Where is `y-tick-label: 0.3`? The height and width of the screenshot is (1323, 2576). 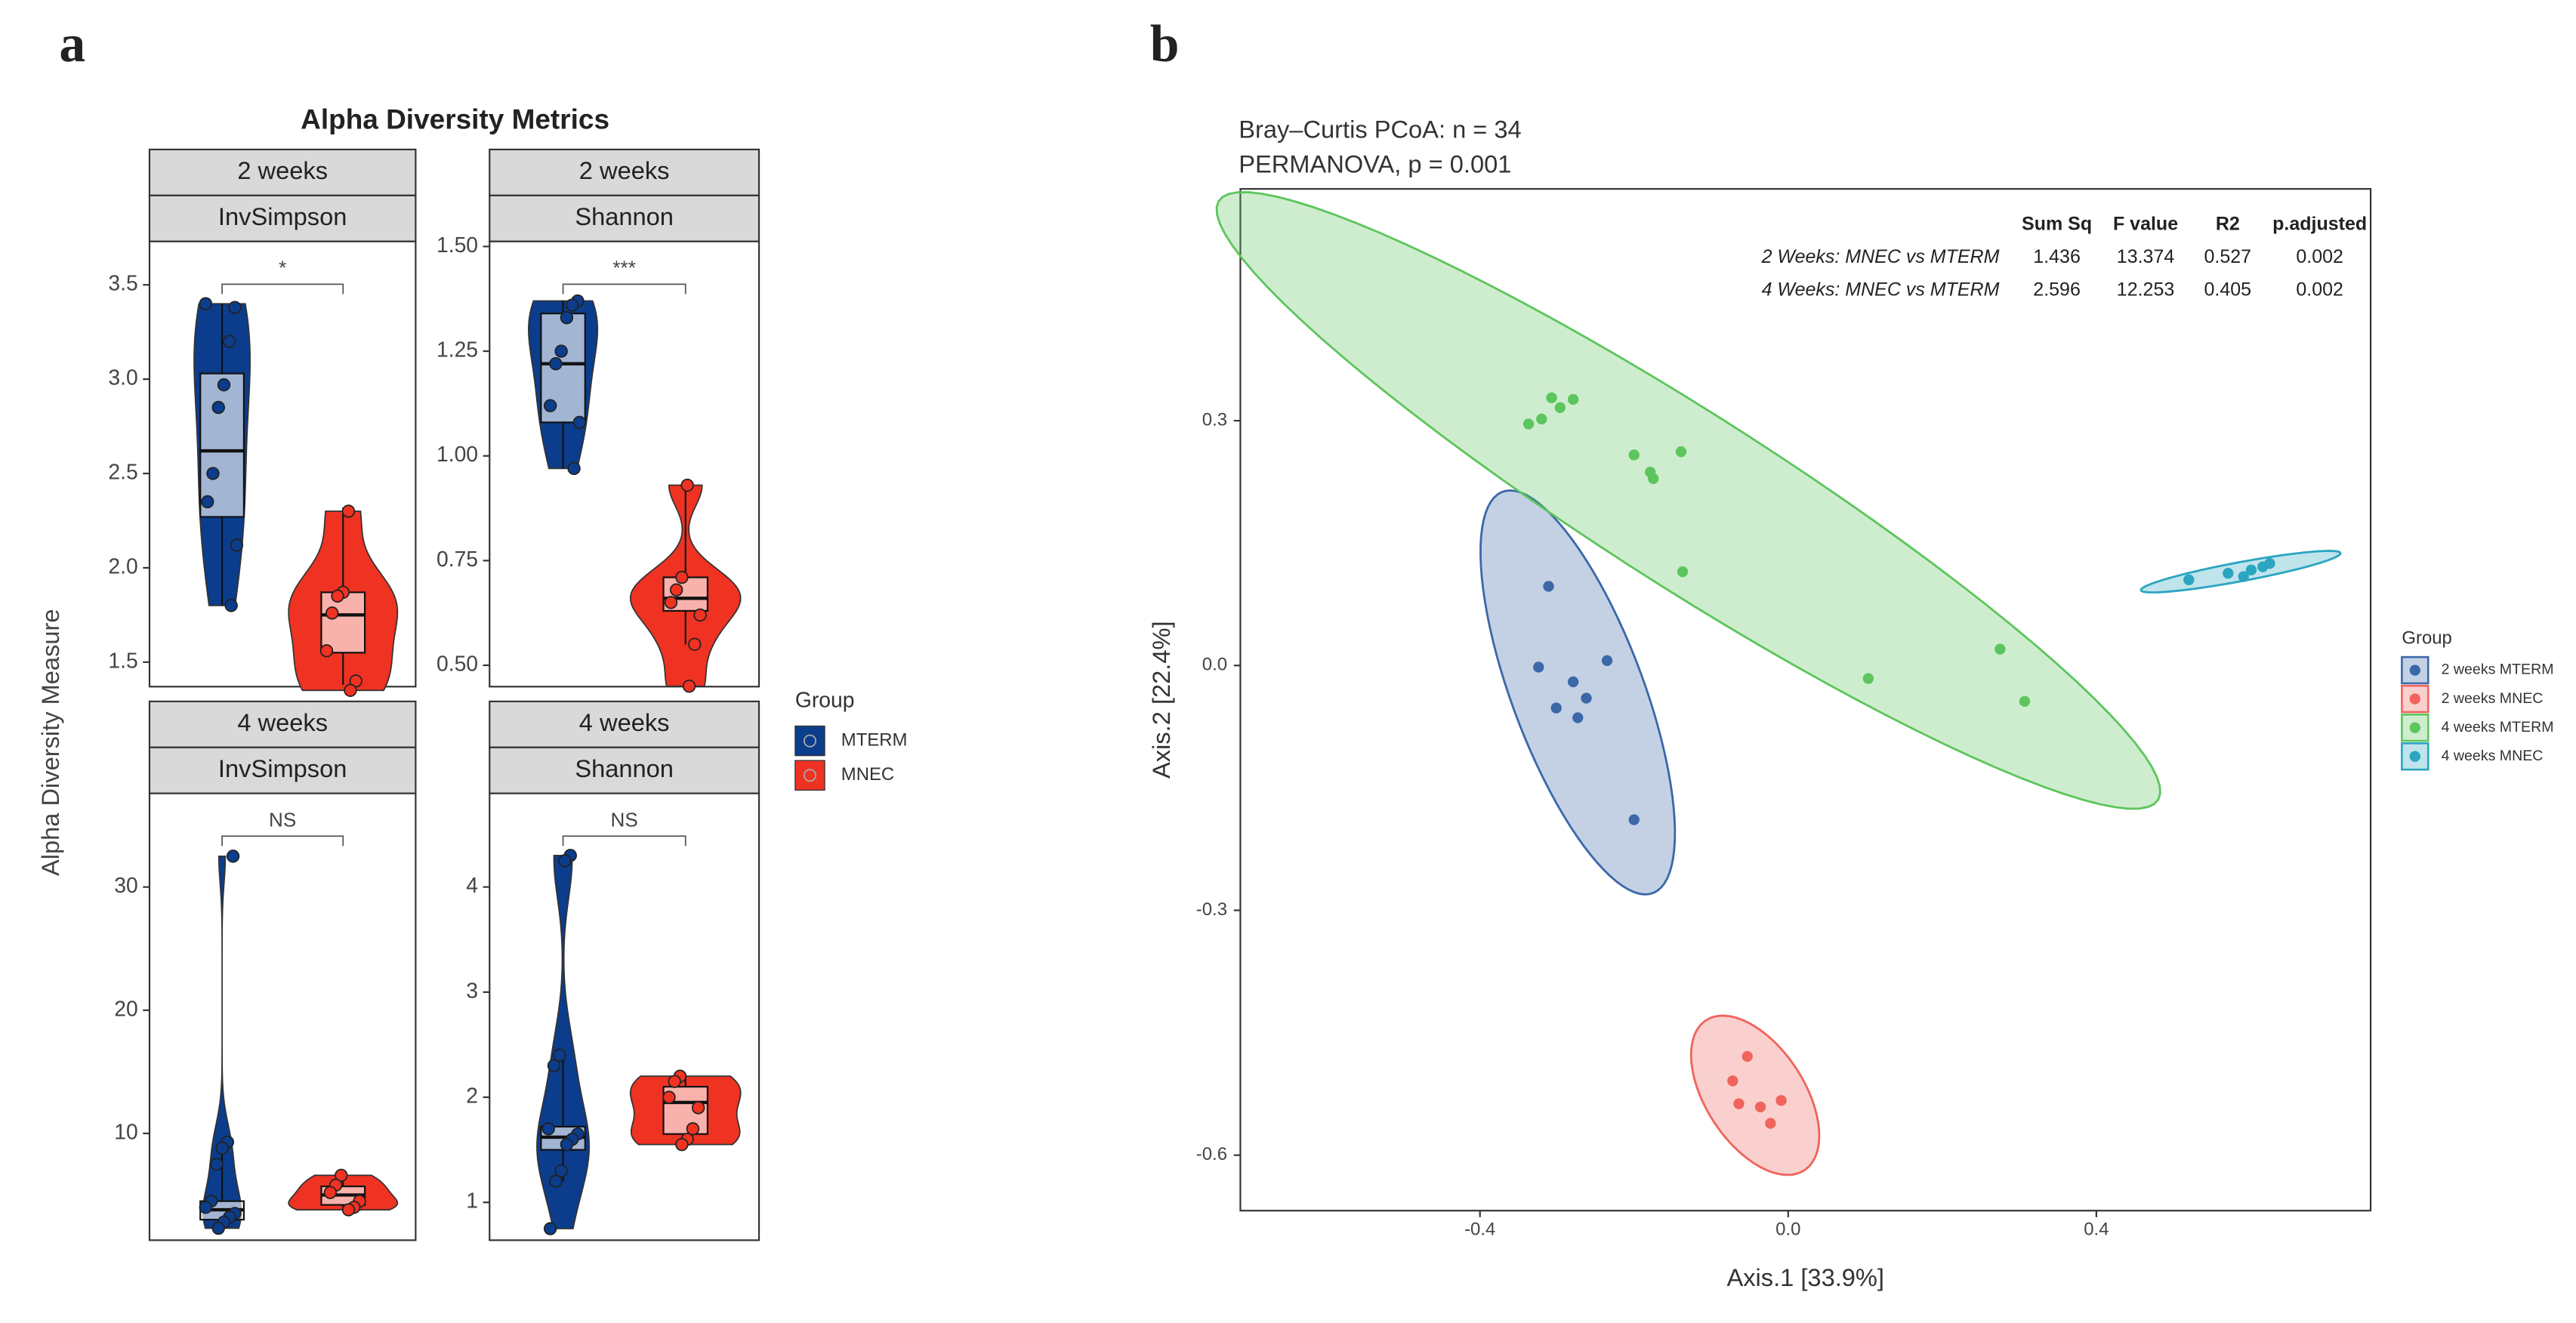
y-tick-label: 0.3 is located at coordinates (1214, 419).